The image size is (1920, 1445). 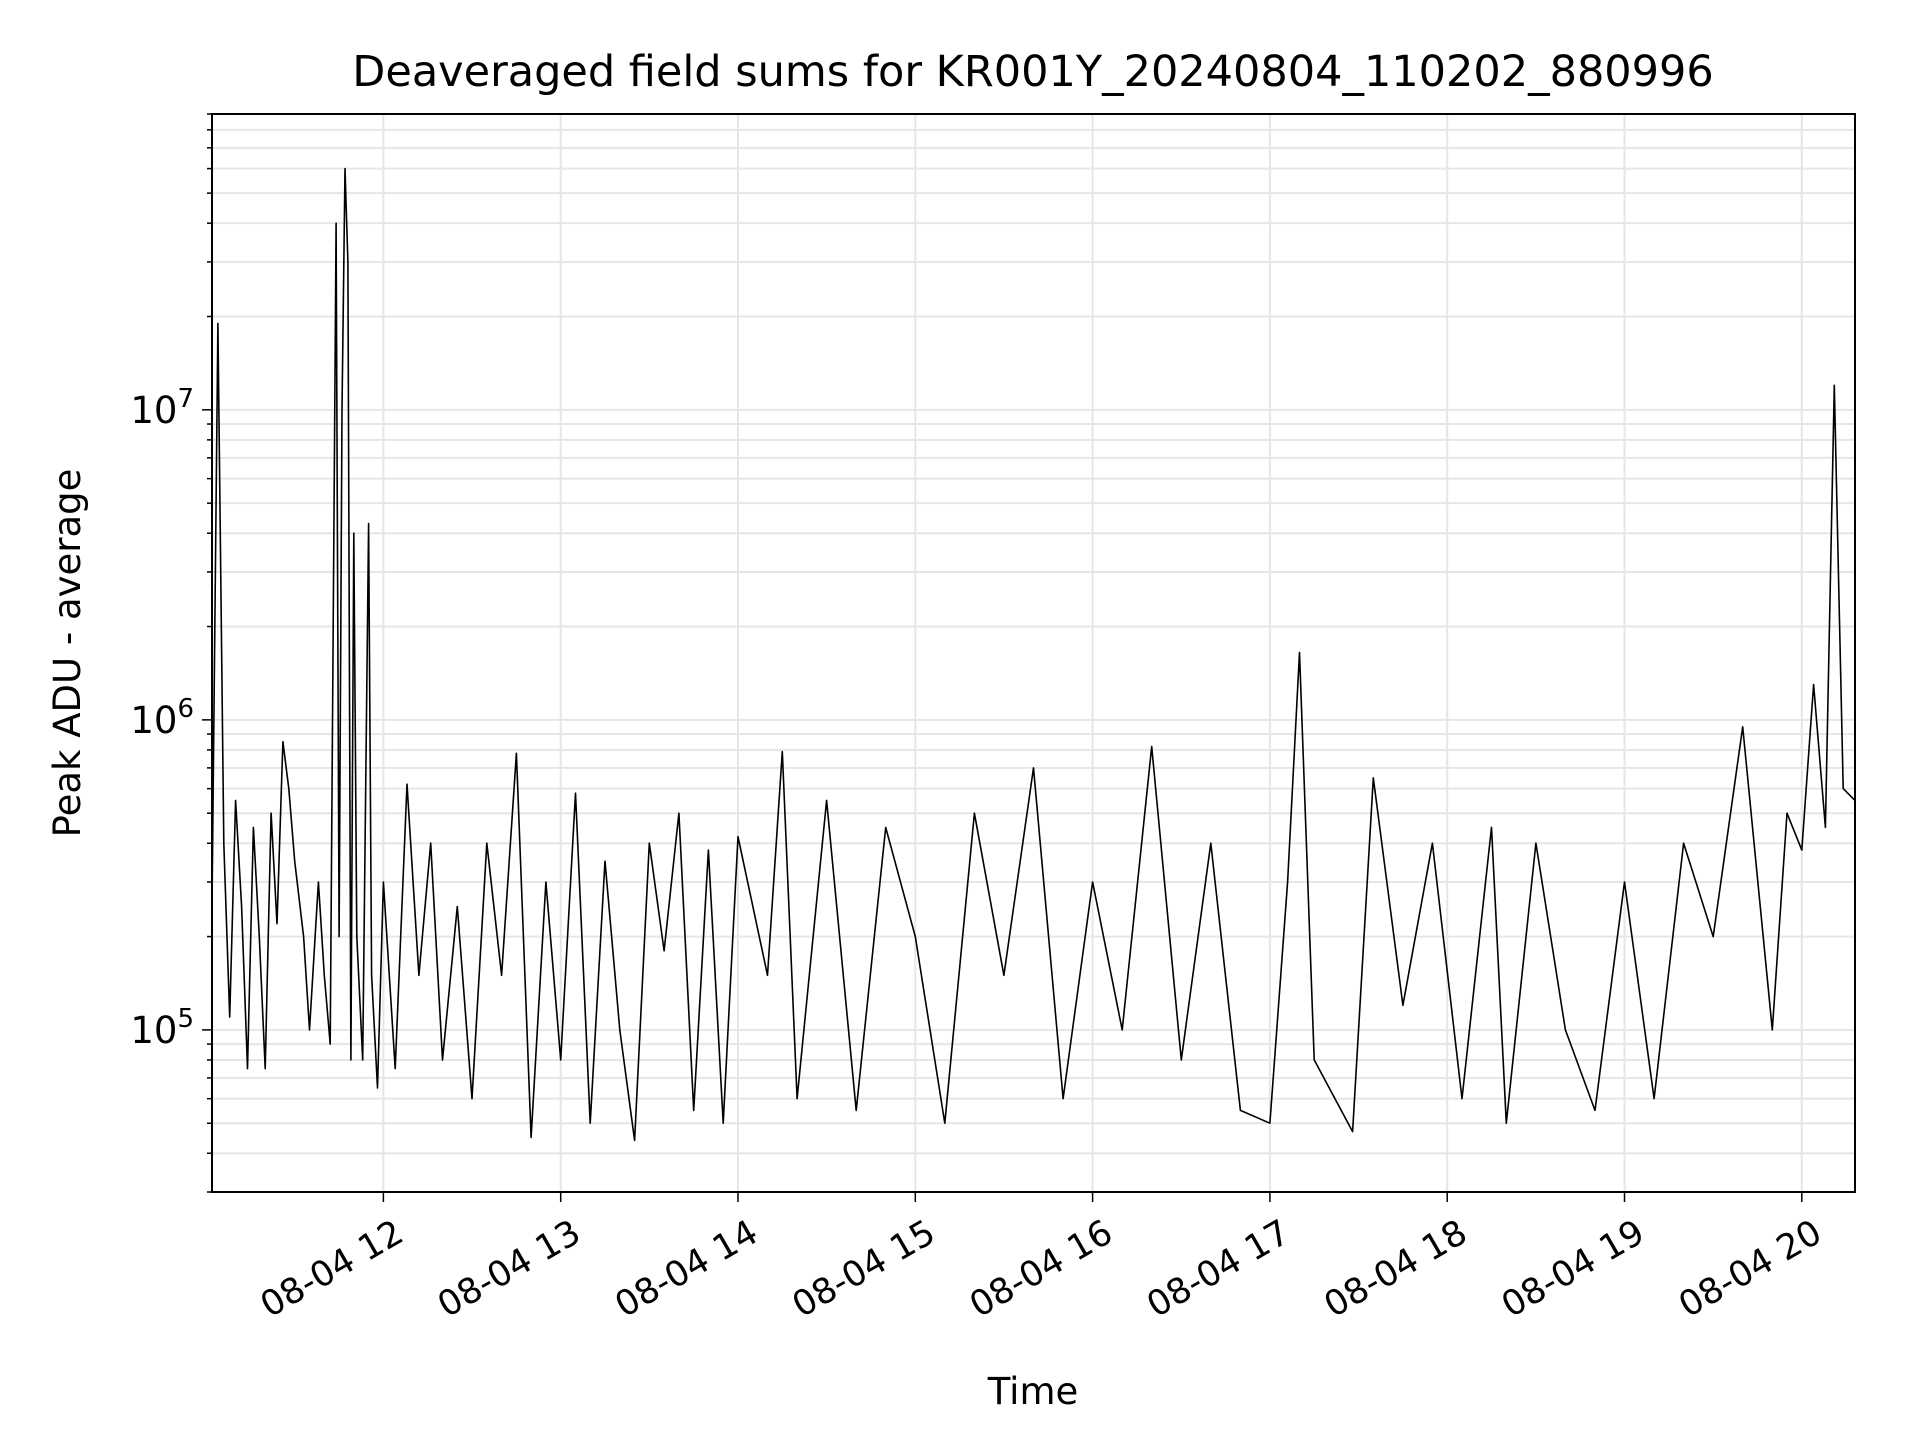 What do you see at coordinates (1033, 1391) in the screenshot?
I see `x-axis-label: Time` at bounding box center [1033, 1391].